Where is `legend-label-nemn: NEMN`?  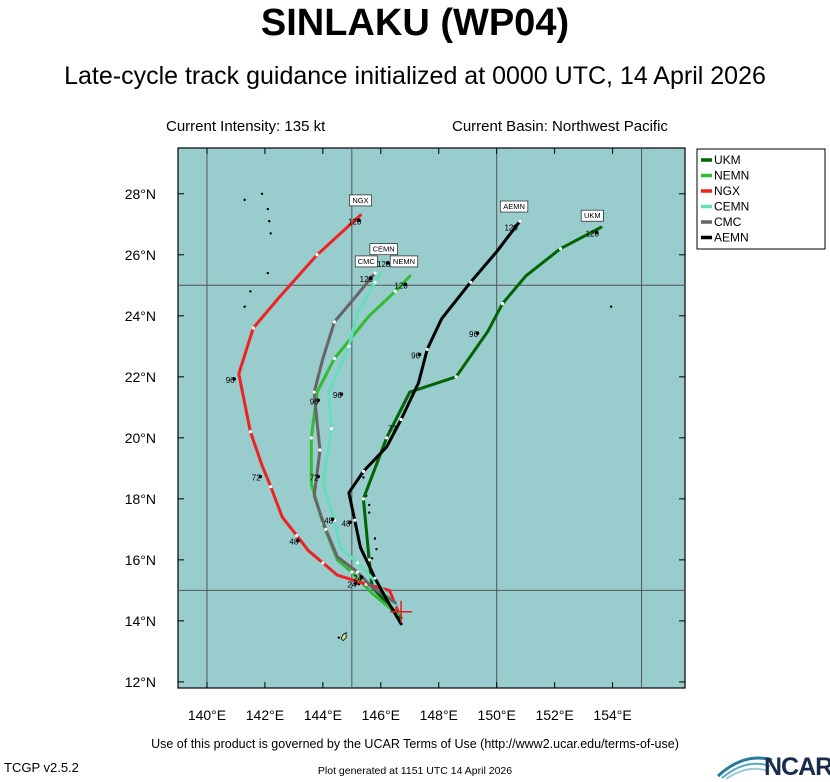
legend-label-nemn: NEMN is located at coordinates (731, 176).